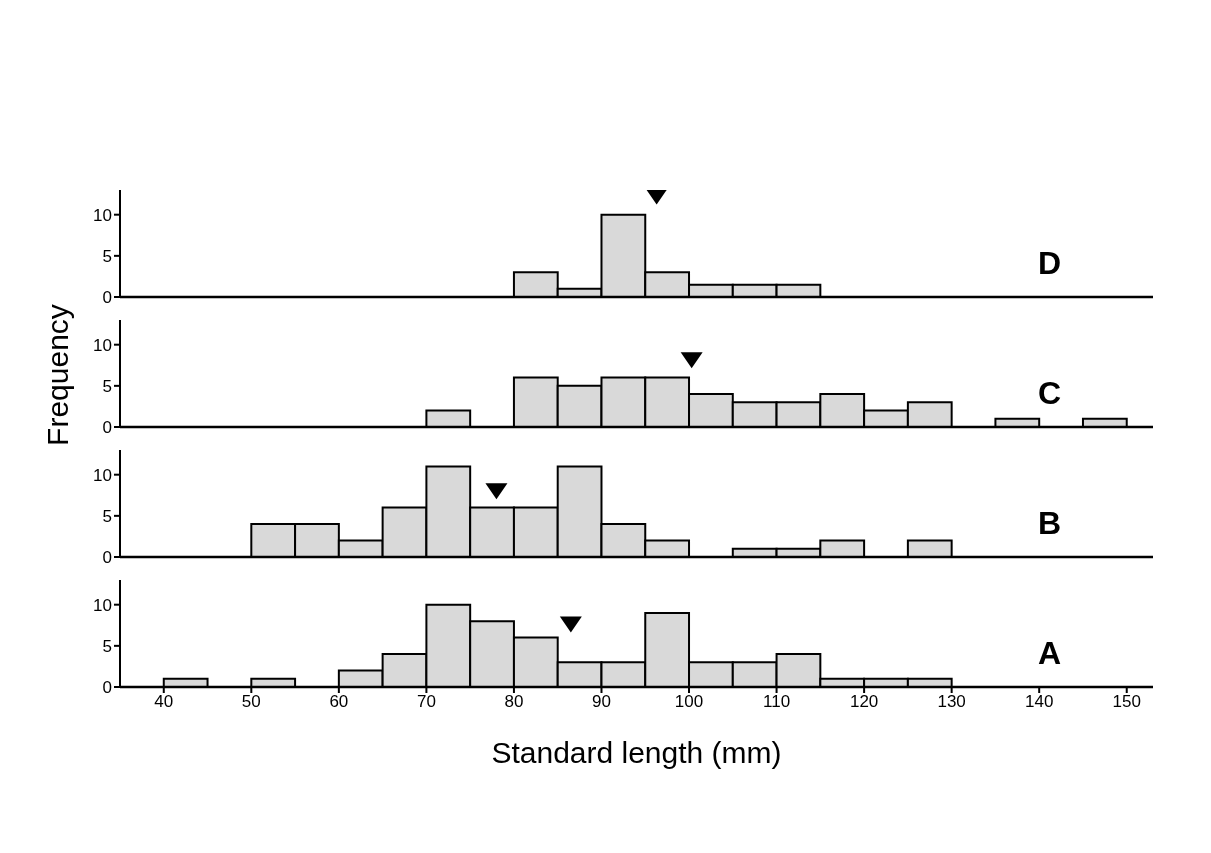 Image resolution: width=1211 pixels, height=853 pixels. I want to click on x-tick-label: 150, so click(1126, 702).